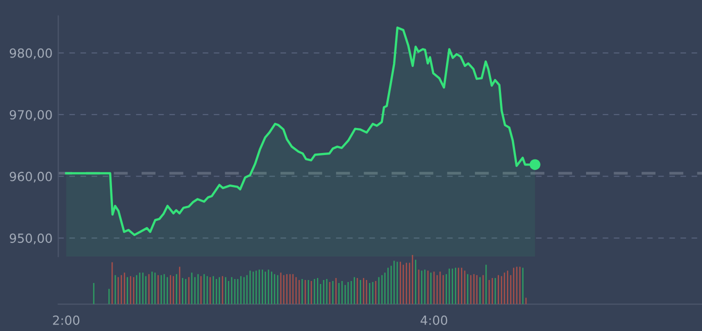  What do you see at coordinates (31, 177) in the screenshot?
I see `y-tick-label: 960,00` at bounding box center [31, 177].